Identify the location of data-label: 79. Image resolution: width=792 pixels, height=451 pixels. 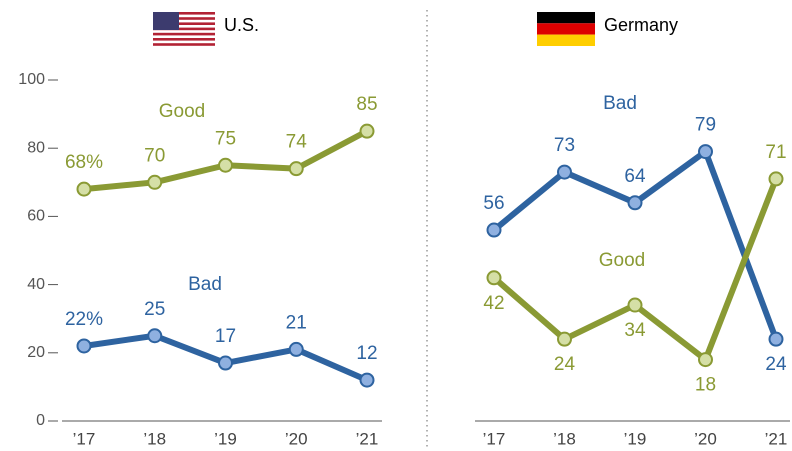
(705, 125).